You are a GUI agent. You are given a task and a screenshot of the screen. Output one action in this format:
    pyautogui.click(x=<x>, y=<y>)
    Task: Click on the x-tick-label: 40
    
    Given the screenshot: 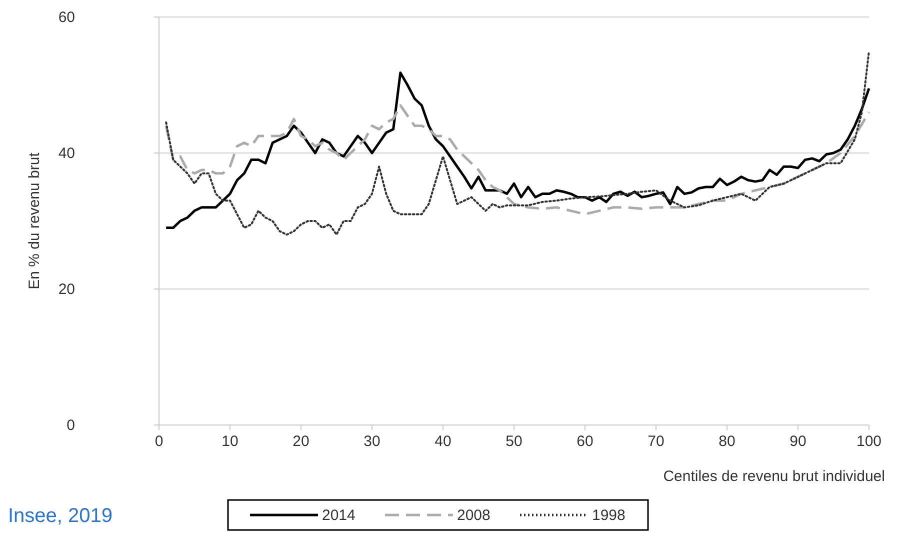 What is the action you would take?
    pyautogui.click(x=443, y=441)
    